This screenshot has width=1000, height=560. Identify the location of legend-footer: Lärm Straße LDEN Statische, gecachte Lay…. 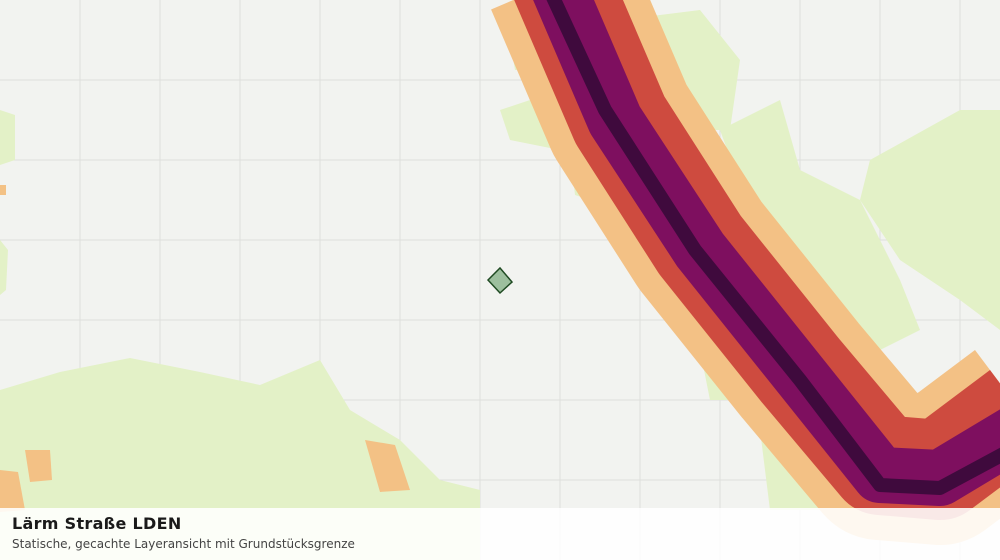
(500, 534).